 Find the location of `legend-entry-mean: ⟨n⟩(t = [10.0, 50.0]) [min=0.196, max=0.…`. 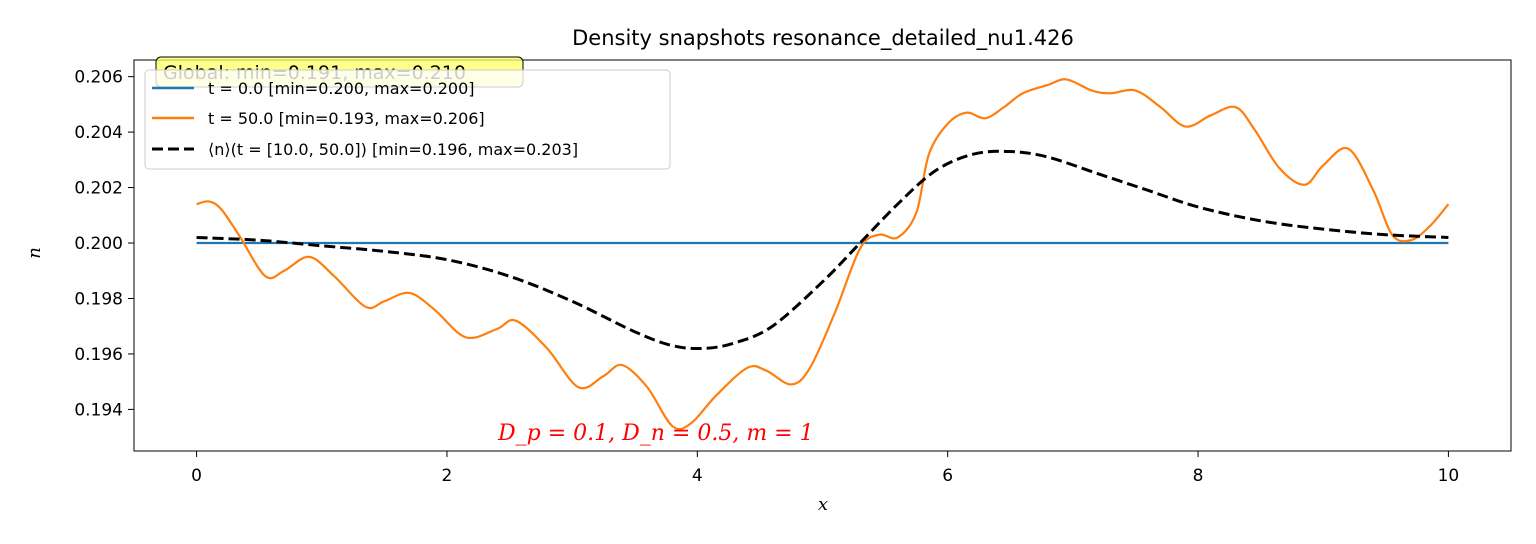

legend-entry-mean: ⟨n⟩(t = [10.0, 50.0]) [min=0.196, max=0.… is located at coordinates (393, 149).